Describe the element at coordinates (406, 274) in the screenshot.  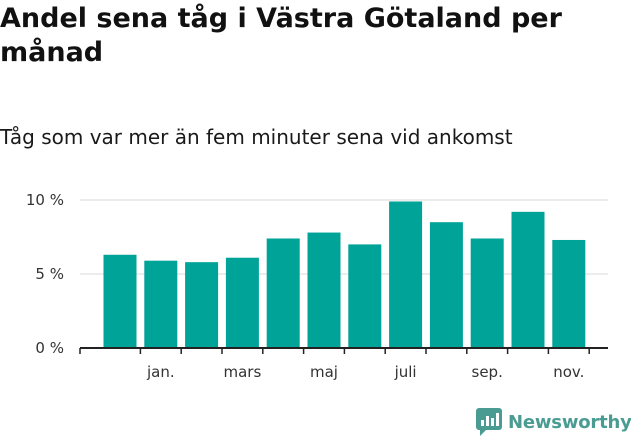
I see `bar-juli` at that location.